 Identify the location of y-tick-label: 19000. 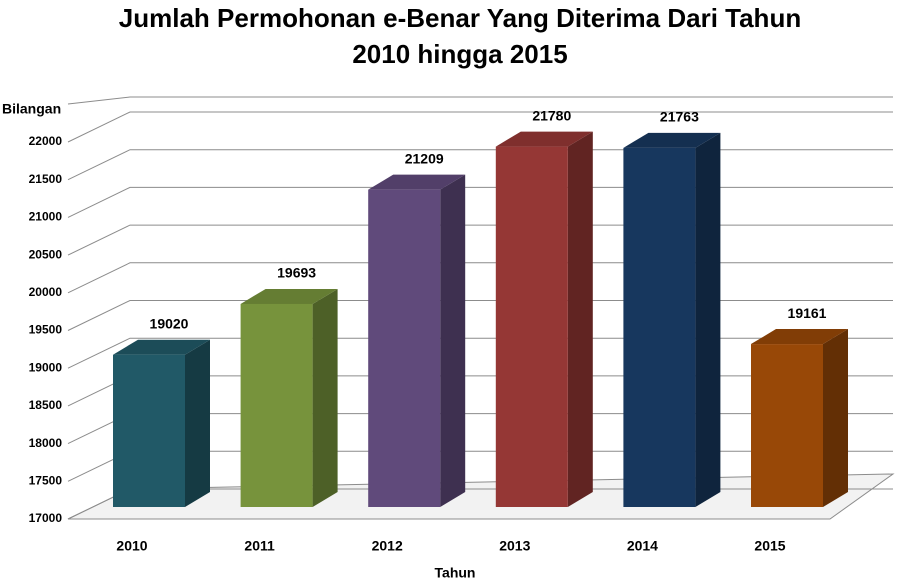
(46, 367).